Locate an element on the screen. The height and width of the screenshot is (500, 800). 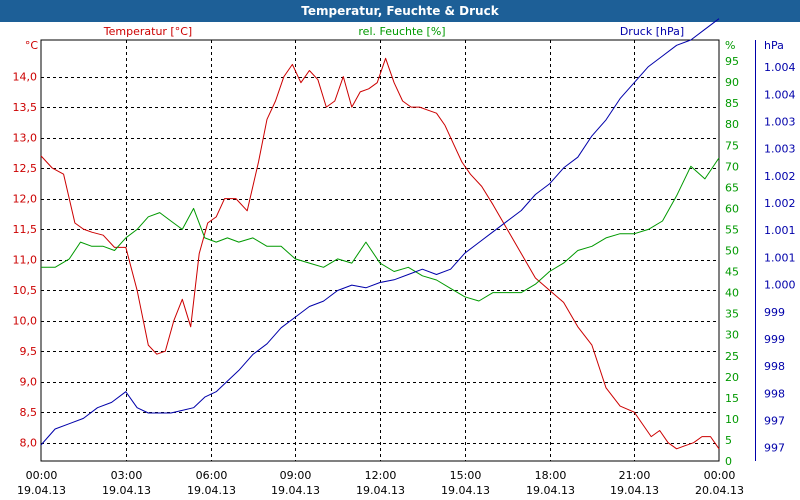
pressure-axis-label: Druck [hPa] is located at coordinates (652, 31).